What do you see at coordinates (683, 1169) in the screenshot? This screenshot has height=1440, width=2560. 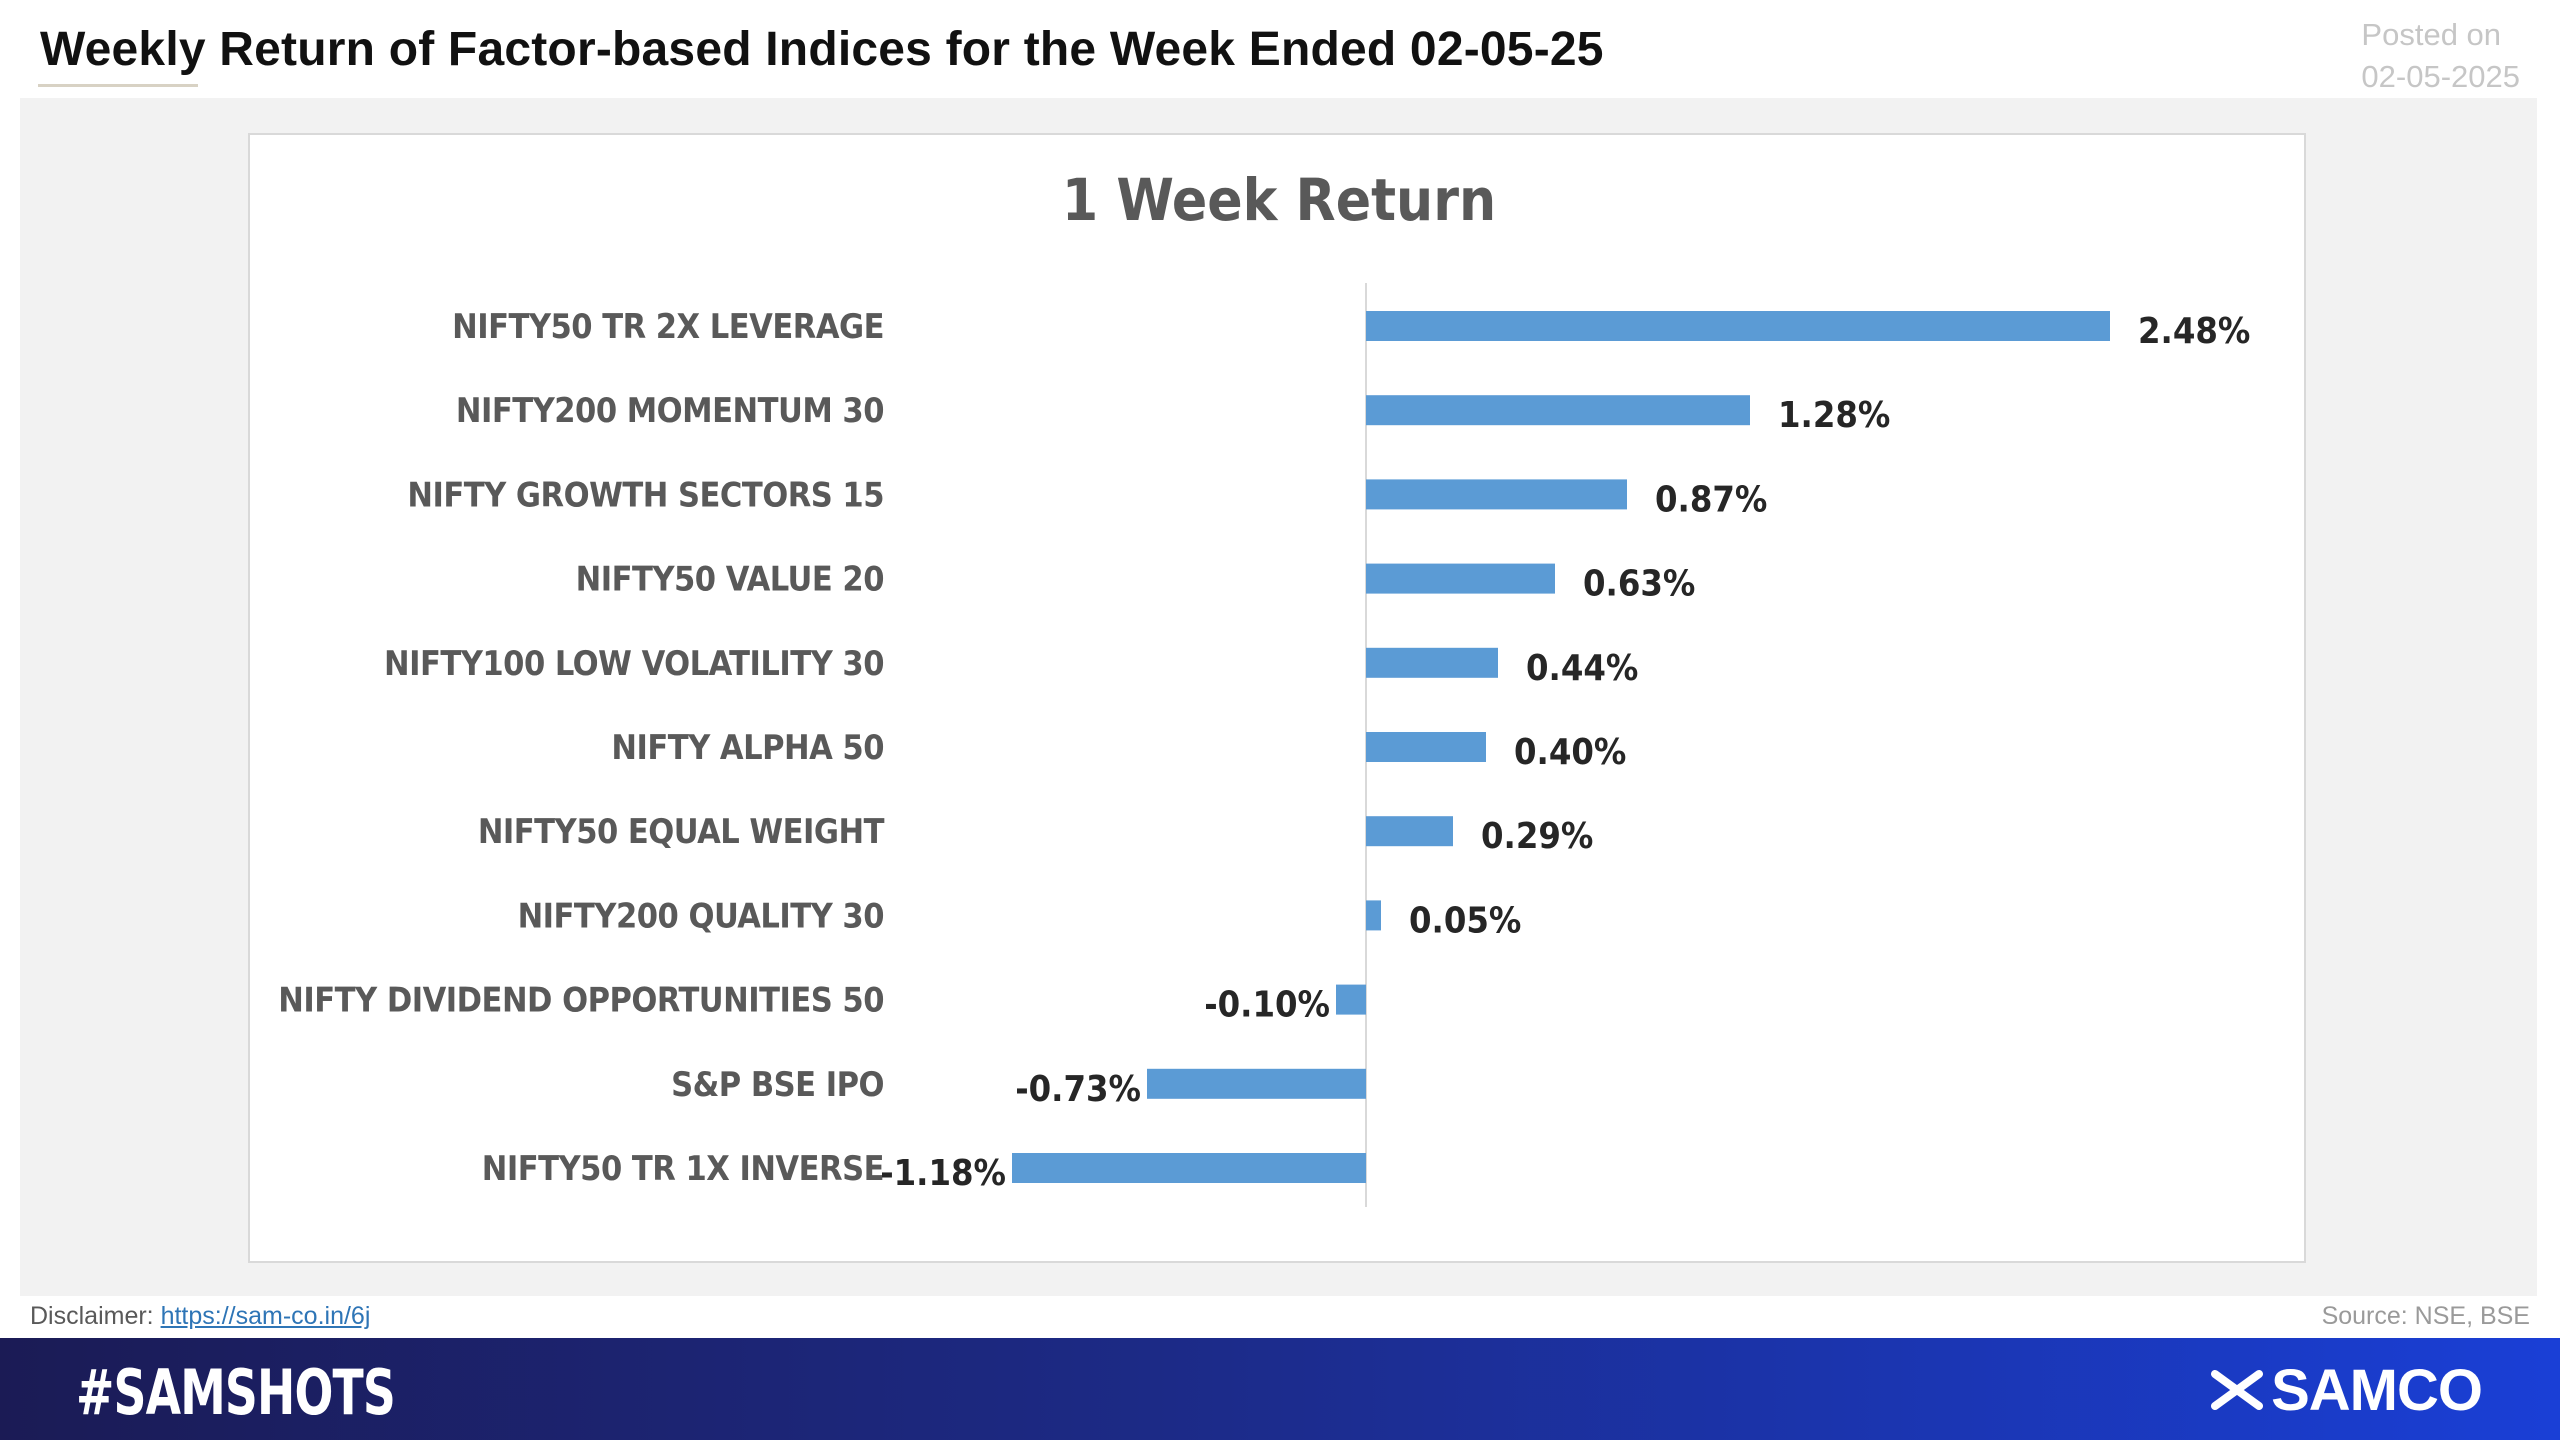 I see `category-label: NIFTY50 TR 1X INVERSE` at bounding box center [683, 1169].